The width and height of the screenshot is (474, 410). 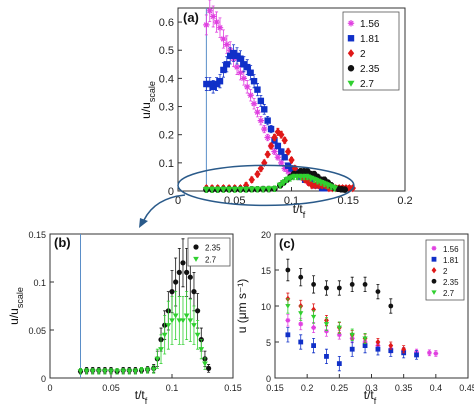 What do you see at coordinates (166, 136) in the screenshot?
I see `y-tick-label: 0.2` at bounding box center [166, 136].